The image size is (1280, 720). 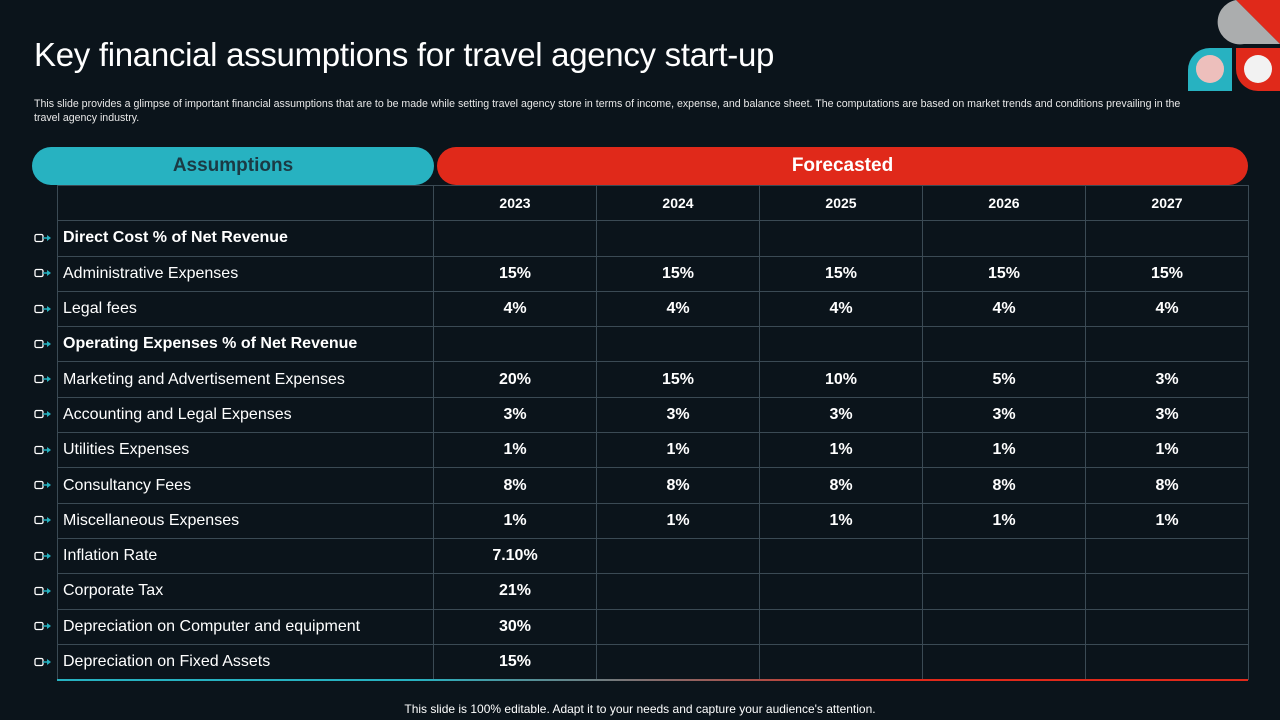 What do you see at coordinates (245, 450) in the screenshot?
I see `row-label: Utilities Expenses` at bounding box center [245, 450].